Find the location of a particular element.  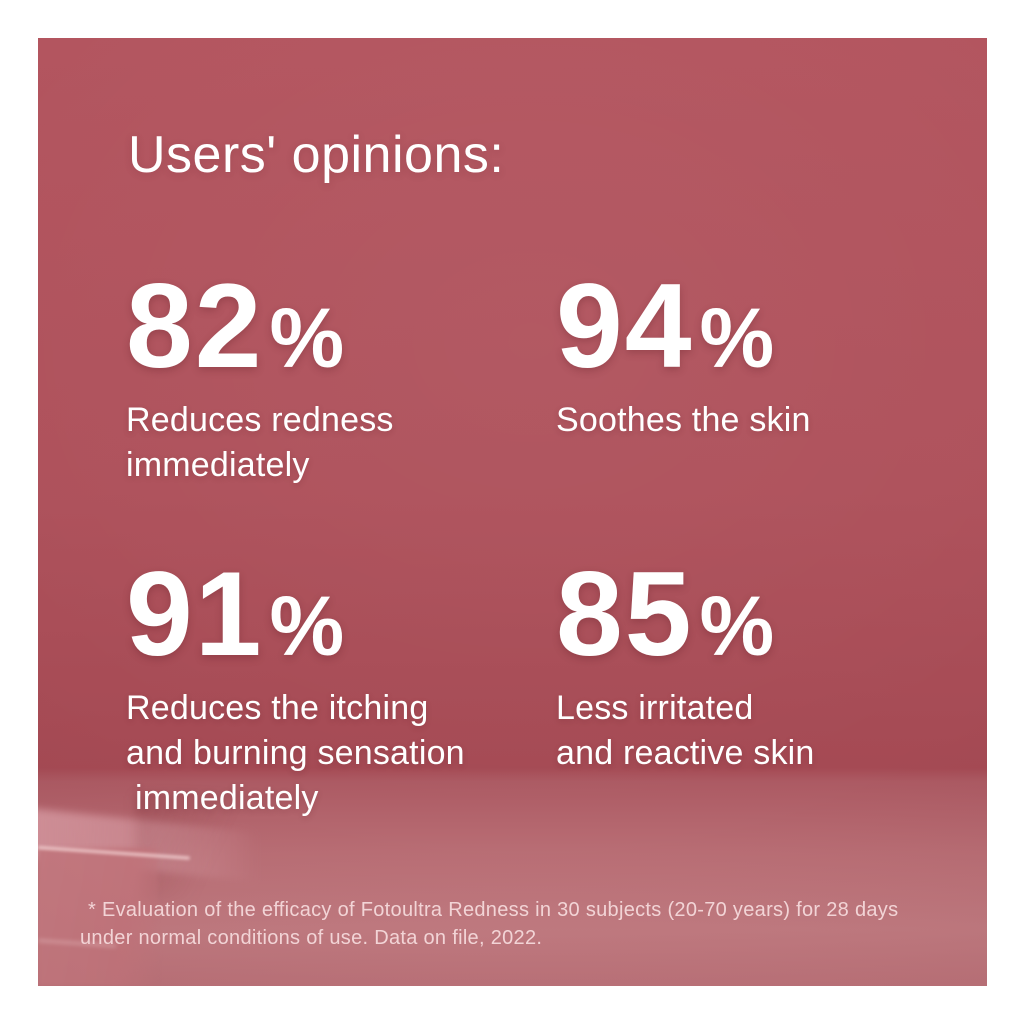

stat-label: Less irritated and reactive skin is located at coordinates (685, 731).